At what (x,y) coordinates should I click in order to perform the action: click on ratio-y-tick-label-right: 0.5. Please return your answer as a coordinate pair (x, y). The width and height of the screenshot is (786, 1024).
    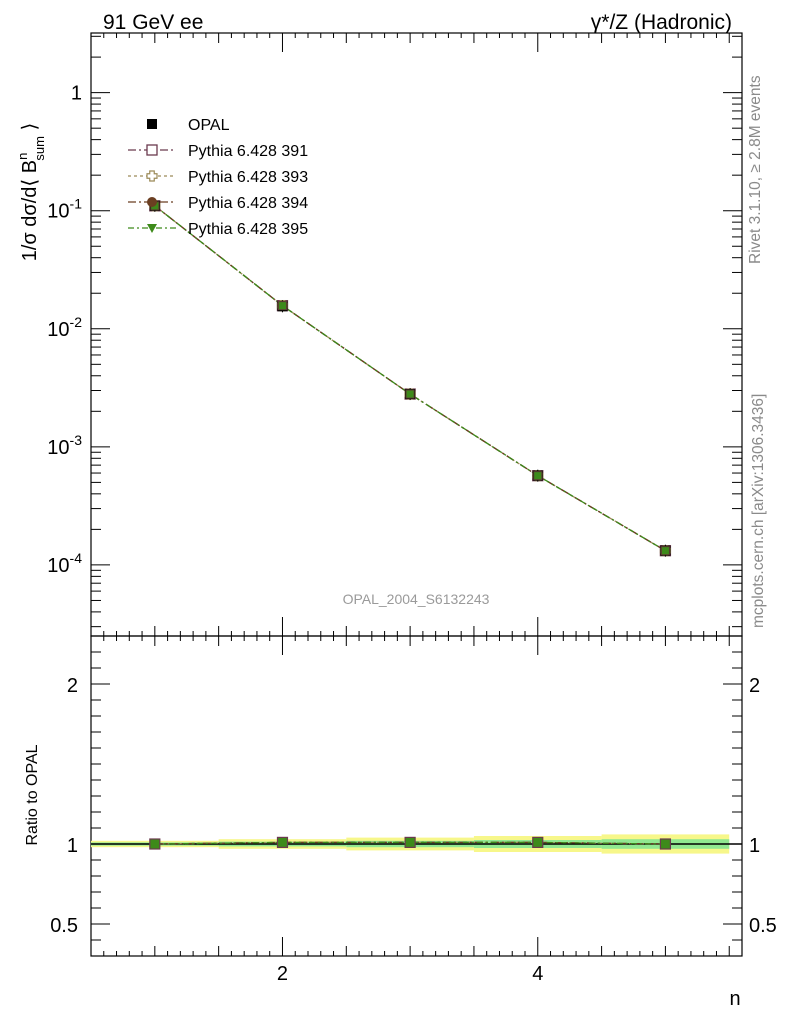
    Looking at the image, I should click on (763, 926).